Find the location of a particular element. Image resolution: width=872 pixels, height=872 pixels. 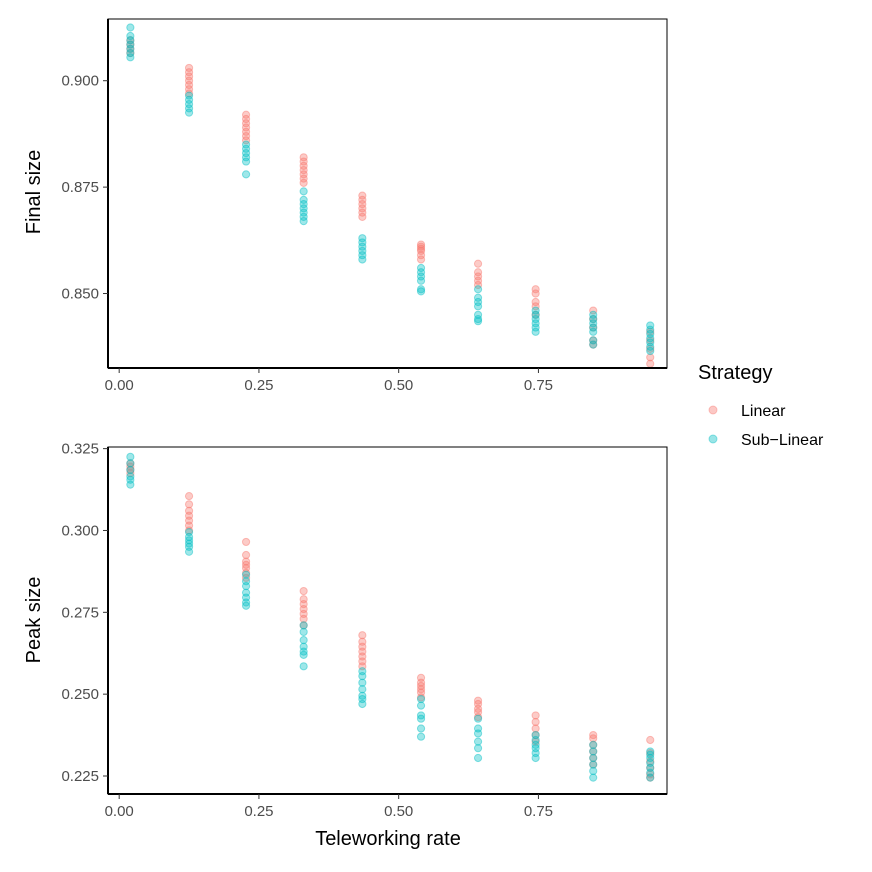

legend-title: Strategy is located at coordinates (735, 373).